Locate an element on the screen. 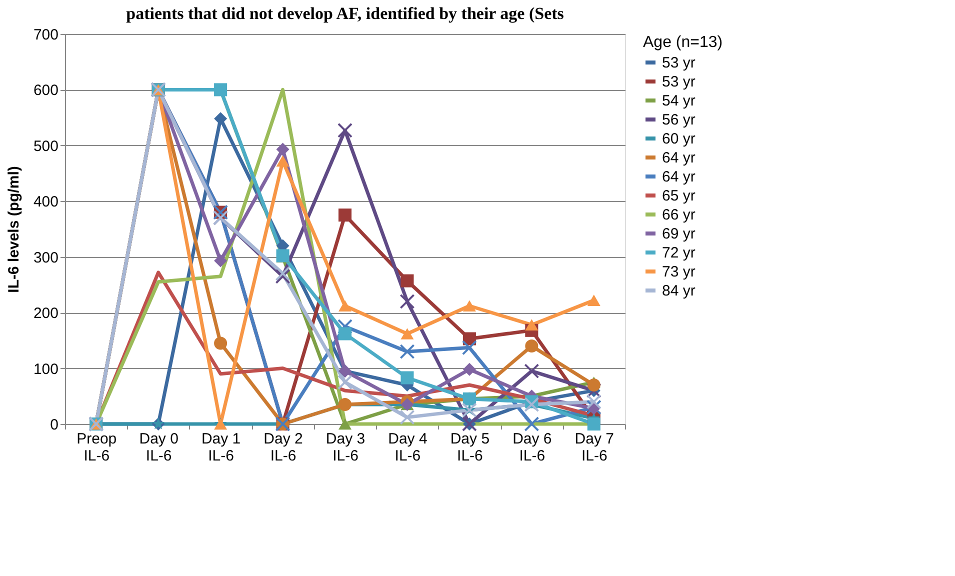  y-tick-label: 700 is located at coordinates (45, 35).